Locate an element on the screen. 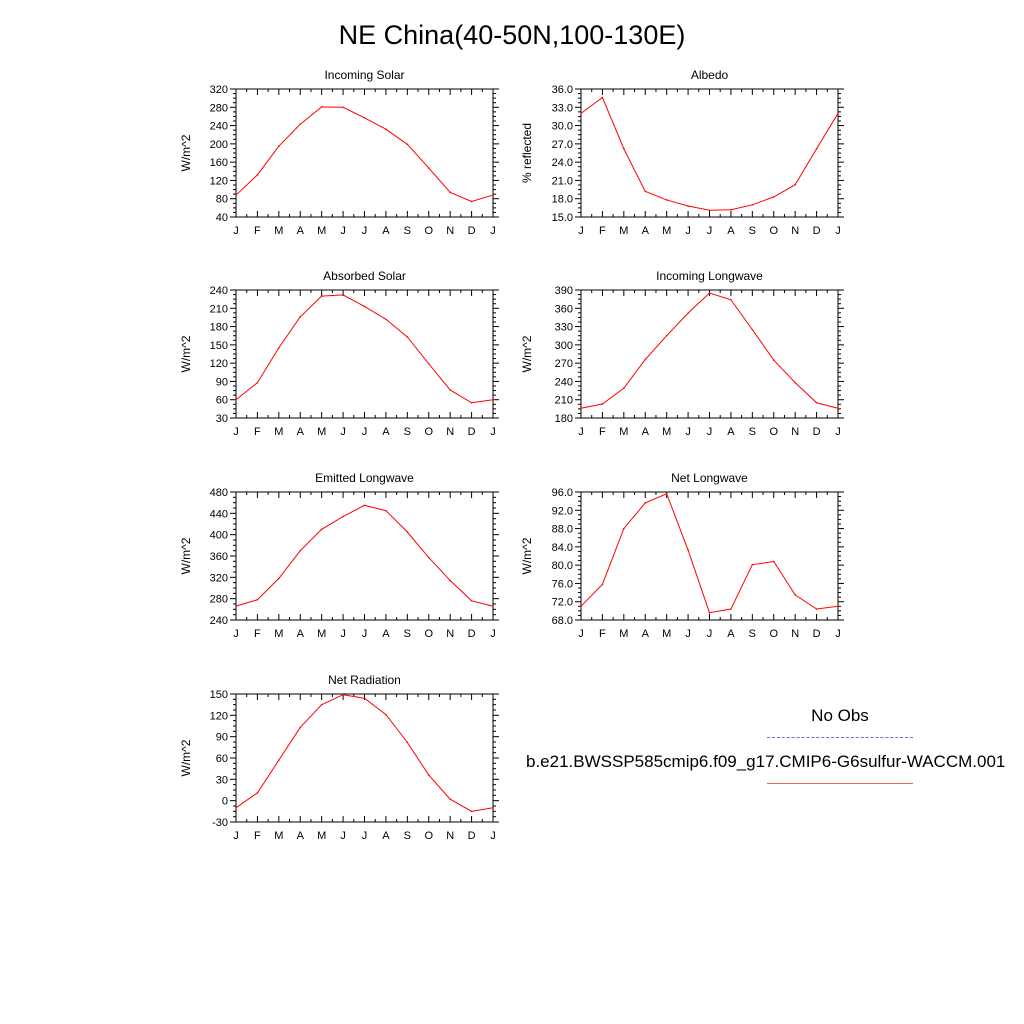 The width and height of the screenshot is (1024, 1024). y-tick-label: 60 is located at coordinates (222, 401).